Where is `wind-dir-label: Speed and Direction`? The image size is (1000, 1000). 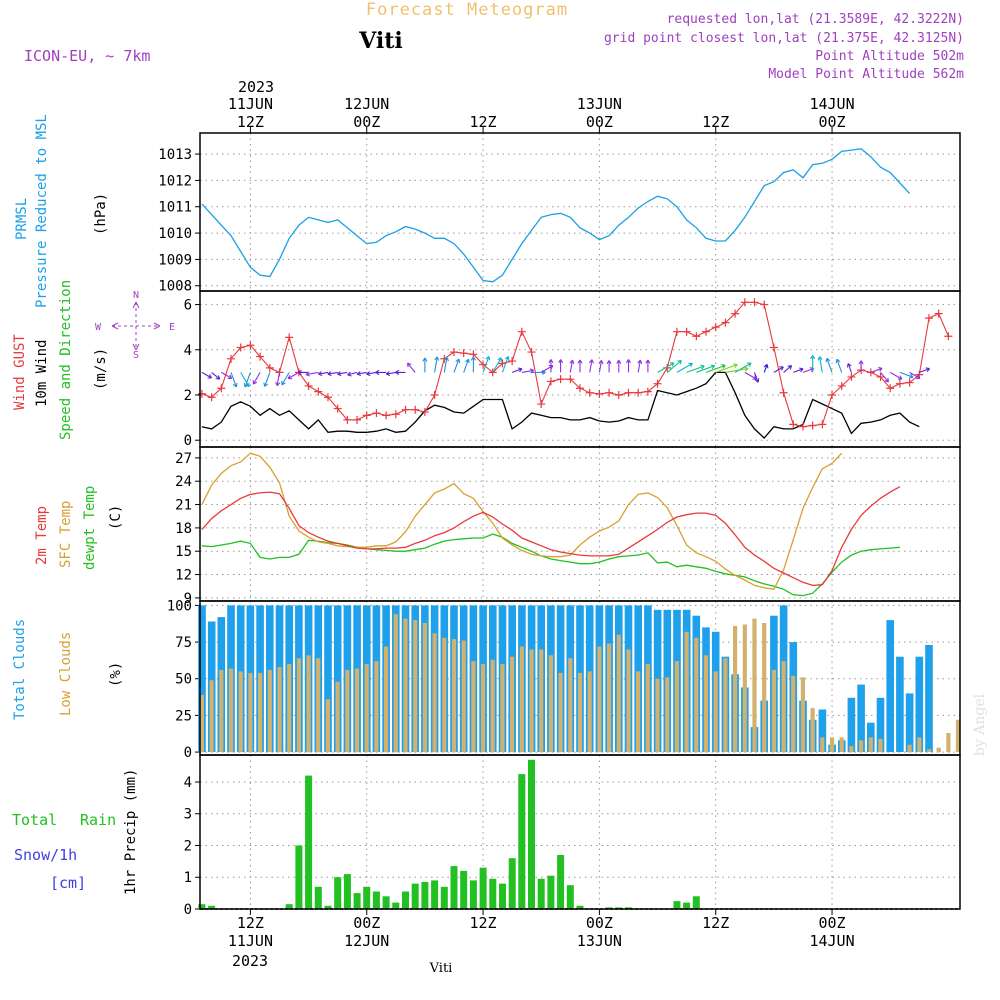 wind-dir-label: Speed and Direction is located at coordinates (66, 360).